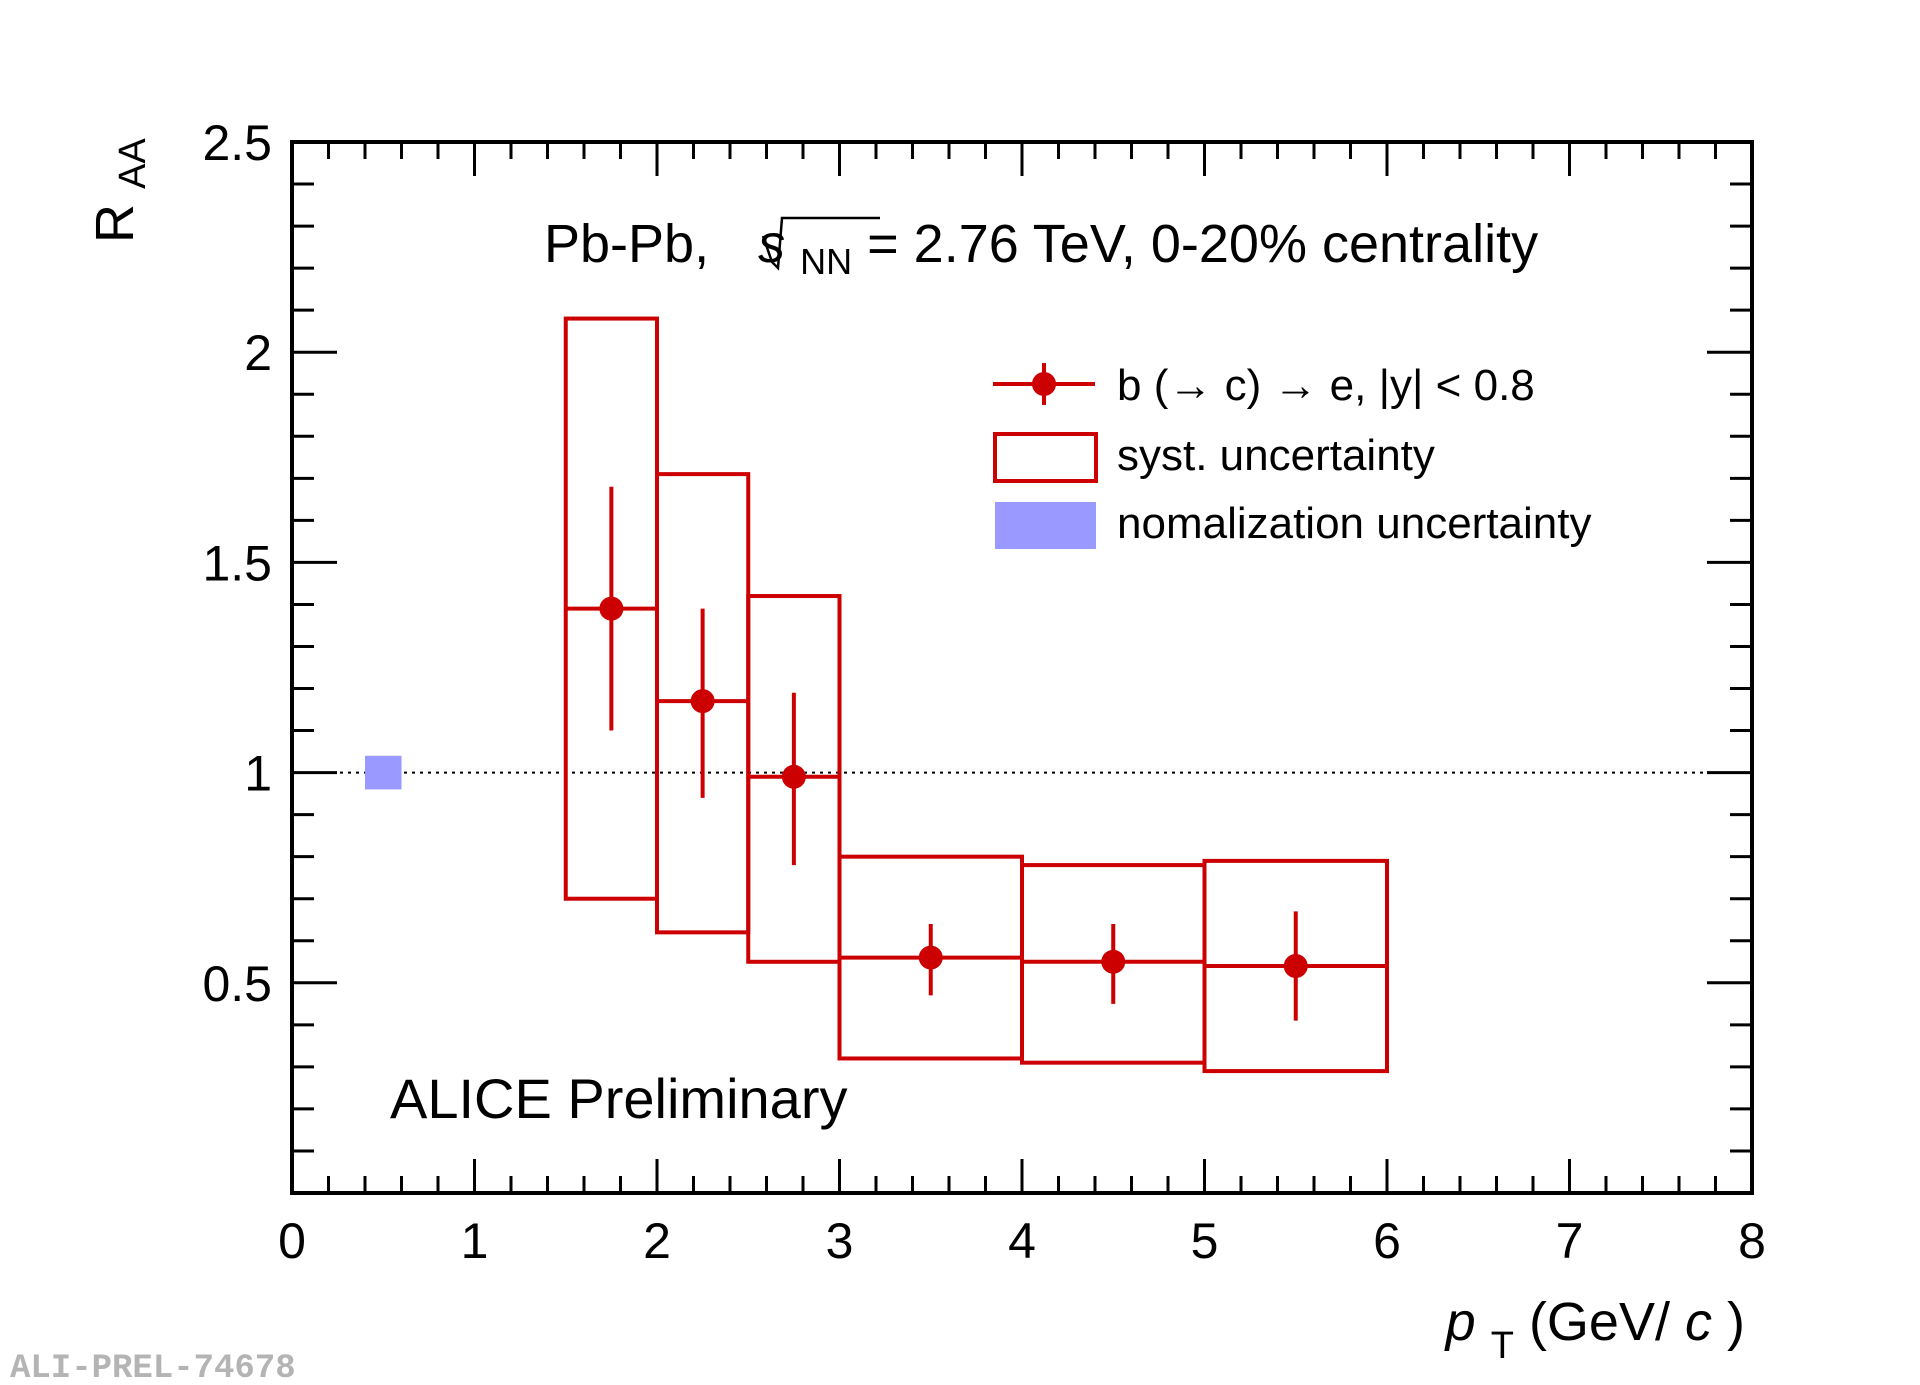  Describe the element at coordinates (1045, 457) in the screenshot. I see `legend-syst-box` at that location.